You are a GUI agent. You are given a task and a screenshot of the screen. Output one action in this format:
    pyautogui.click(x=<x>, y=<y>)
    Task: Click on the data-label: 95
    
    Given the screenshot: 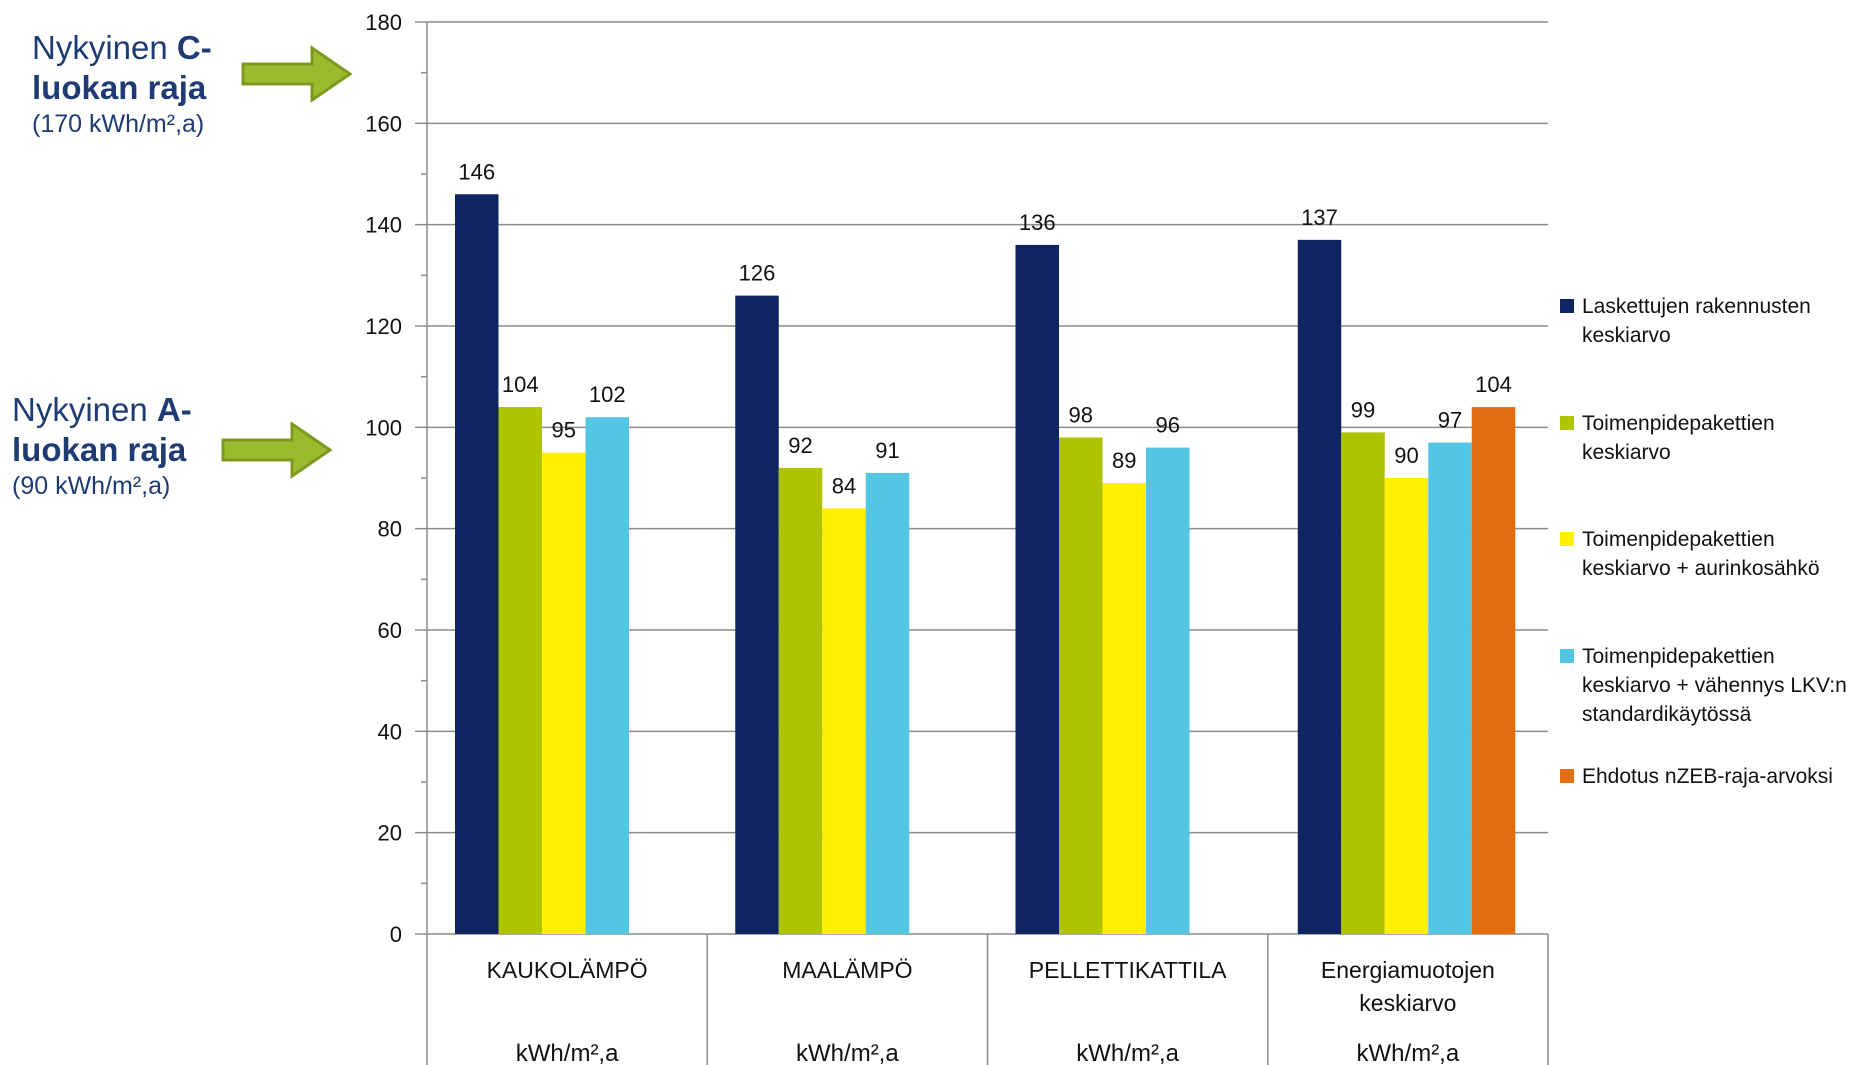 What is the action you would take?
    pyautogui.click(x=564, y=430)
    